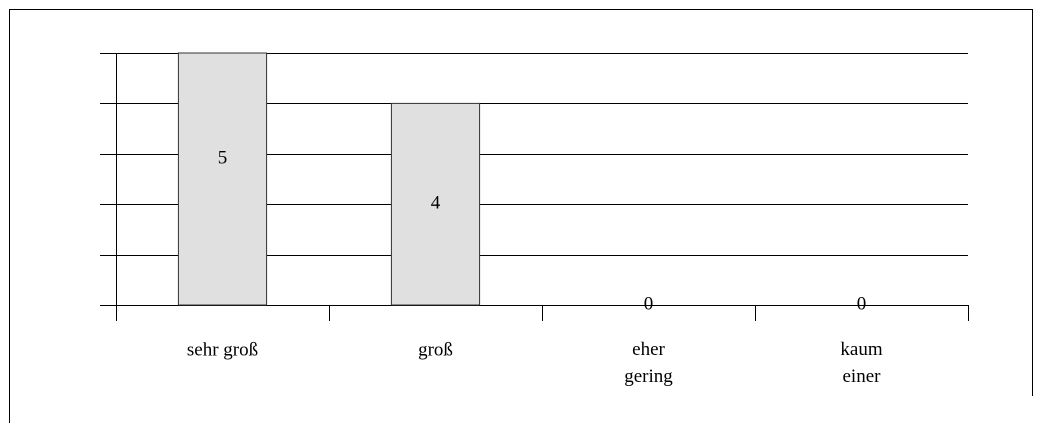 The width and height of the screenshot is (1045, 423). I want to click on x-tick-label: sehr groß, so click(222, 349).